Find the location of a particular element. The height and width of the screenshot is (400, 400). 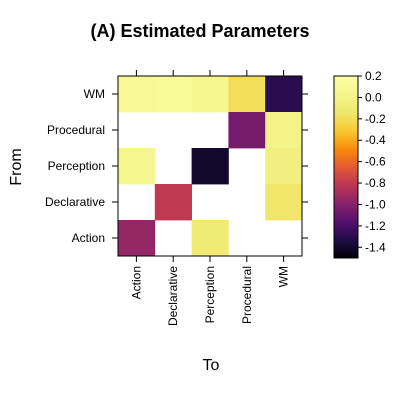

y-tick-label: Action is located at coordinates (88, 238).